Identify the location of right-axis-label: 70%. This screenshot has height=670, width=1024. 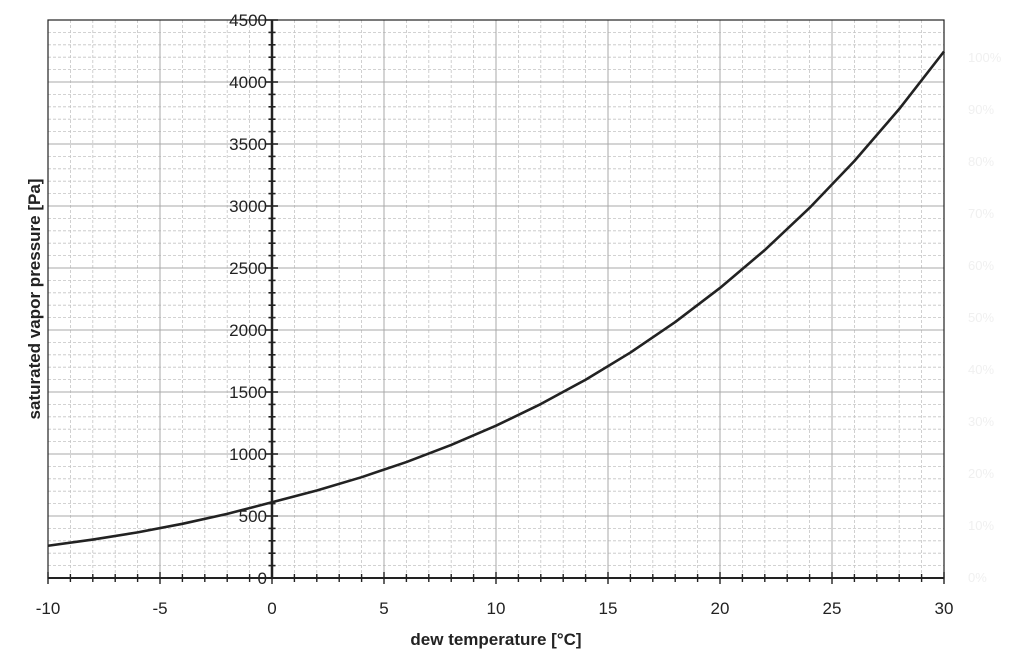
(981, 213).